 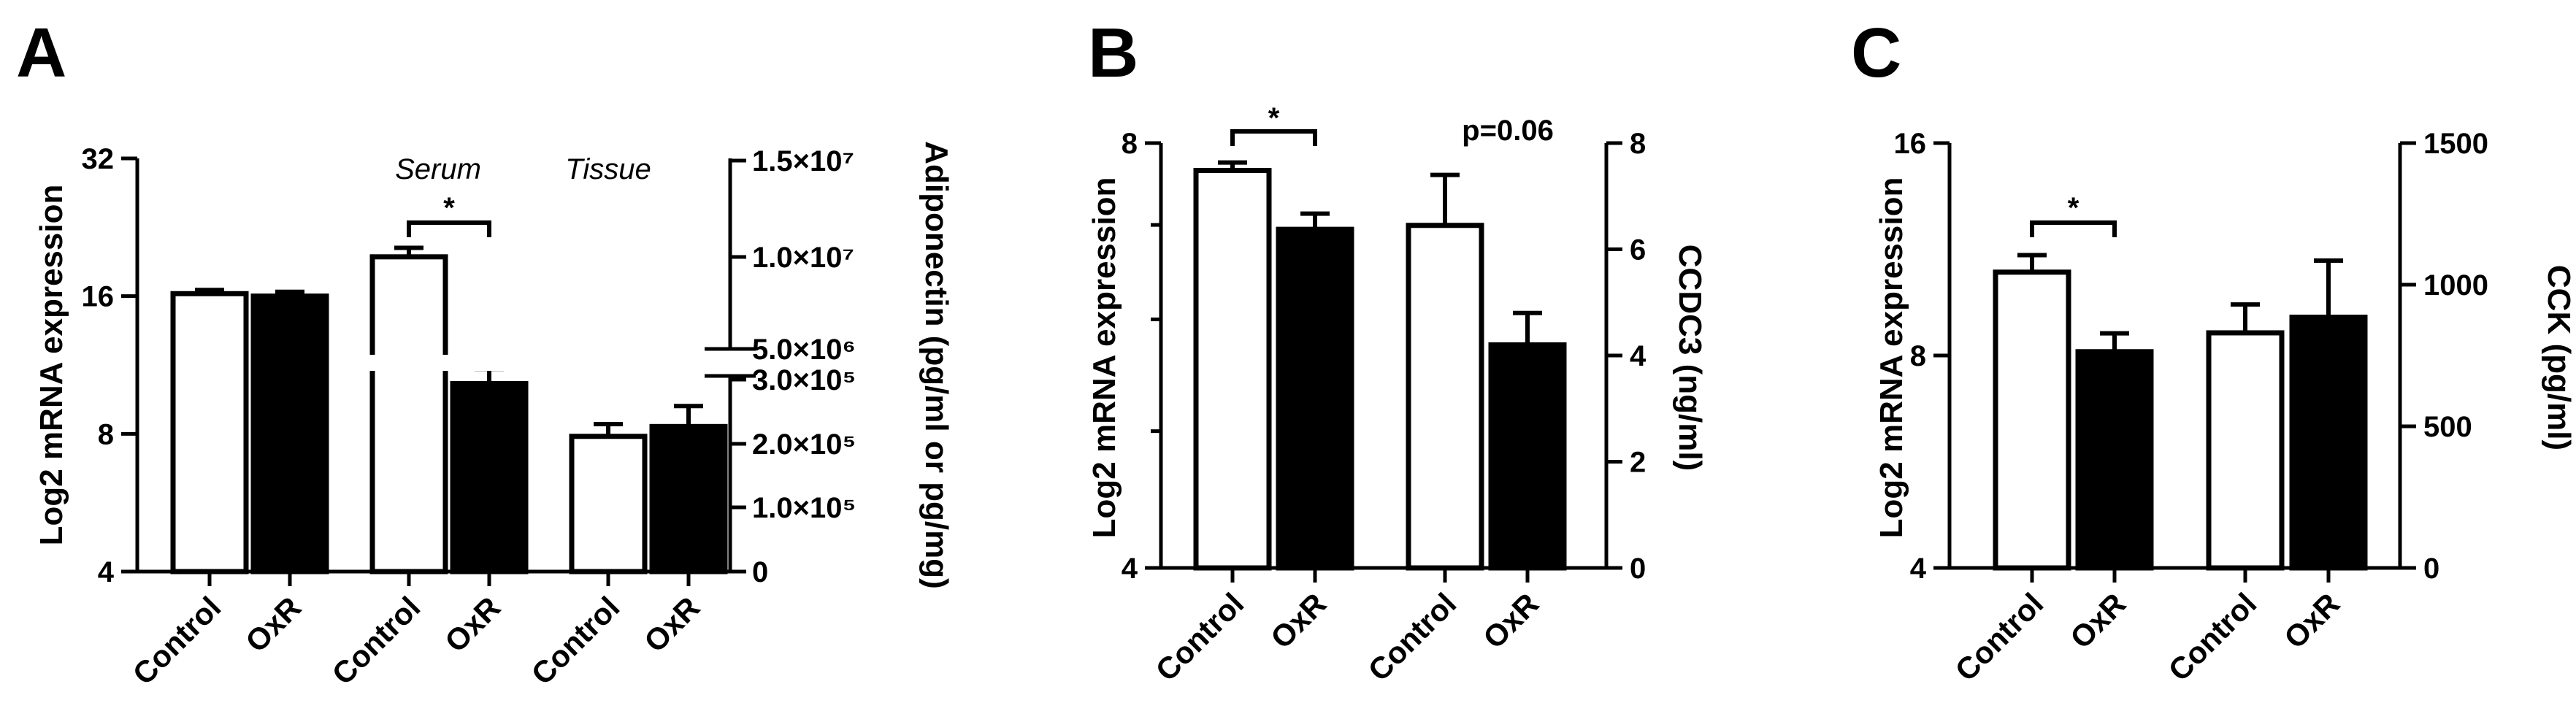 I want to click on category-label-4: Control, so click(x=575, y=640).